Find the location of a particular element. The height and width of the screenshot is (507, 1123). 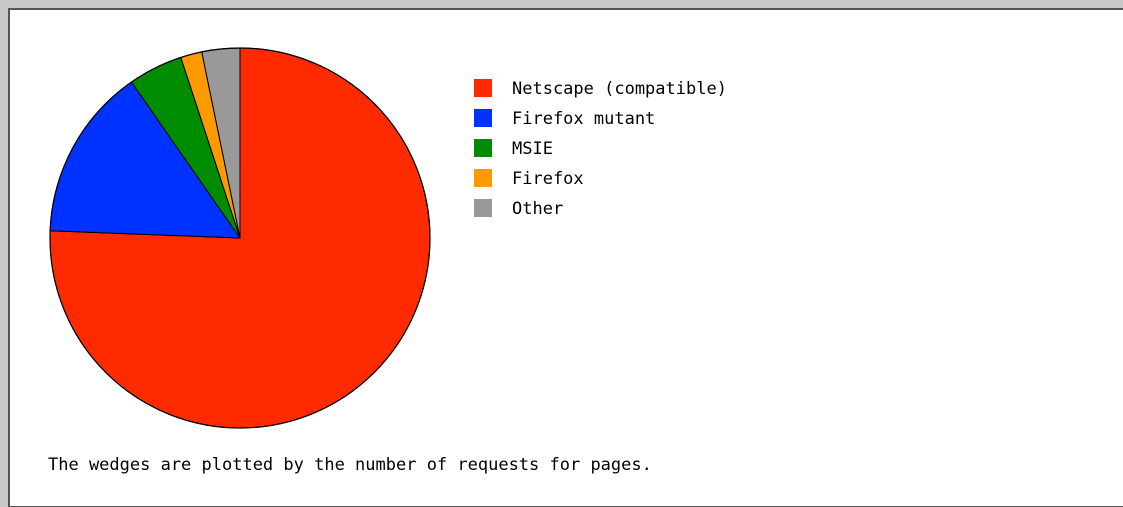

legend-item-netscape-compatible: Netscape (compatible) is located at coordinates (600, 89).